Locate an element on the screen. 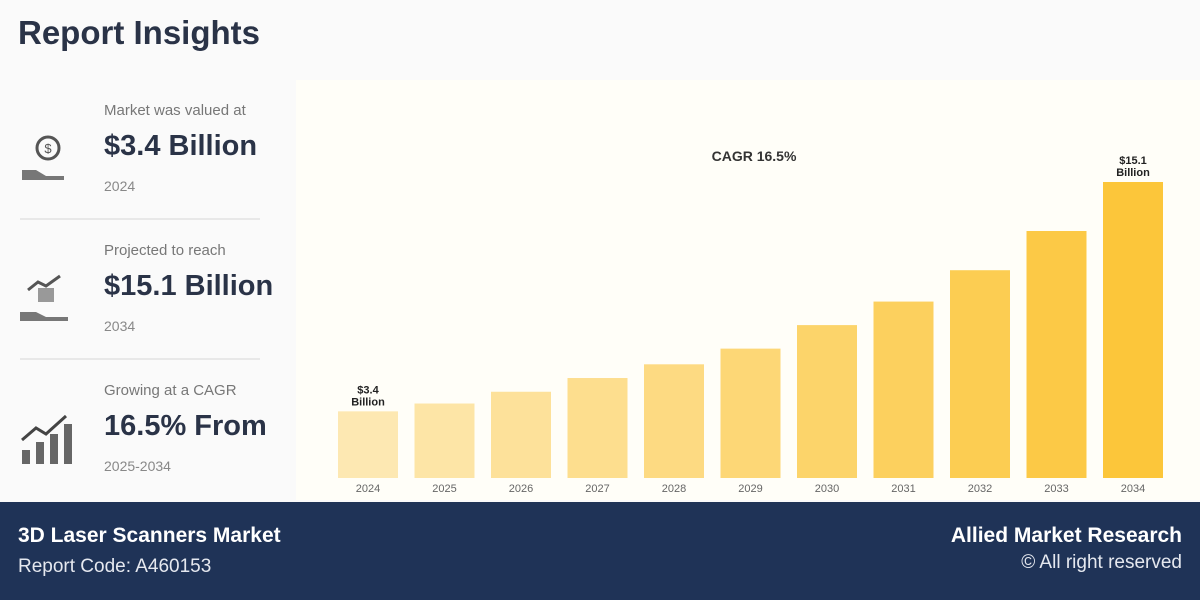 The width and height of the screenshot is (1200, 600). stat-cagr: Growing at a CAGR 16.5% From 2025-2034 is located at coordinates (144, 438).